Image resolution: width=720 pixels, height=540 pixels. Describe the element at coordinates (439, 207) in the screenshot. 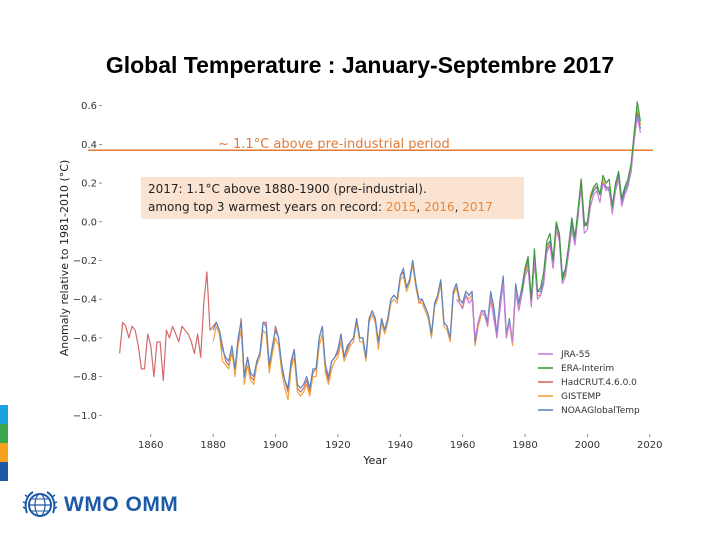

I see `annotation-year-2016: 2016` at that location.